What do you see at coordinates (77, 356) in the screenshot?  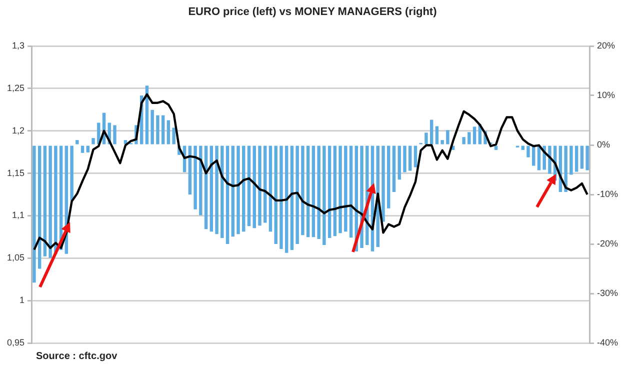 I see `source-note: Source : cftc.gov` at bounding box center [77, 356].